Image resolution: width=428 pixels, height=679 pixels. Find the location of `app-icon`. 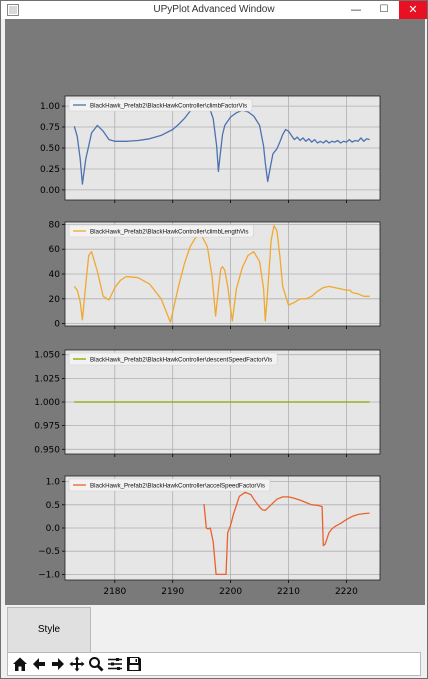

app-icon is located at coordinates (13, 10).